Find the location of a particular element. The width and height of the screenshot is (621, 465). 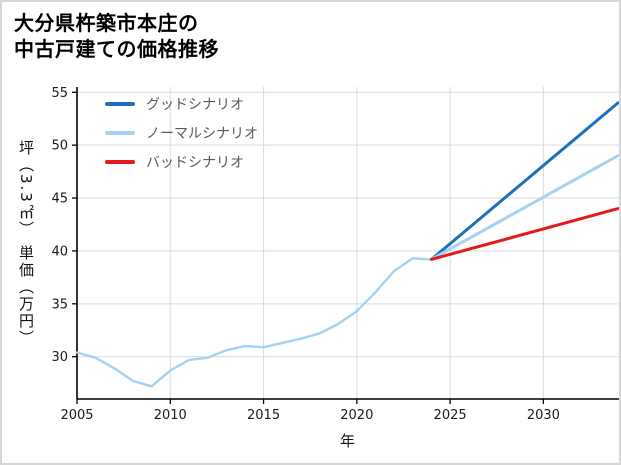

chart-title-line1: 大分県杵築市本庄の is located at coordinates (106, 23).